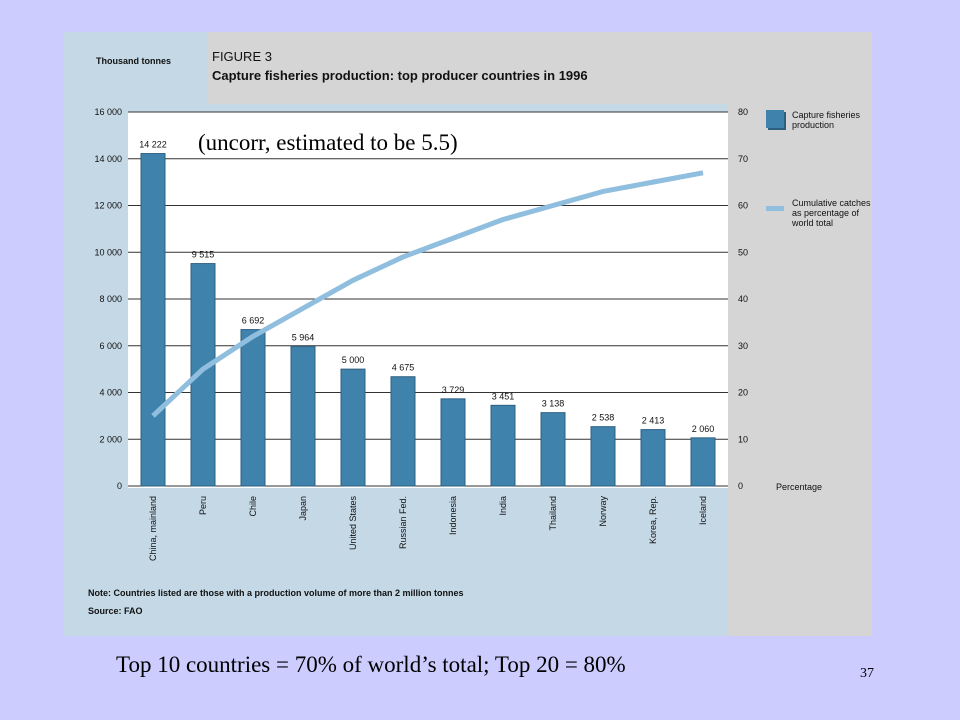 The image size is (960, 720). I want to click on y2-tick-label: 50, so click(743, 252).